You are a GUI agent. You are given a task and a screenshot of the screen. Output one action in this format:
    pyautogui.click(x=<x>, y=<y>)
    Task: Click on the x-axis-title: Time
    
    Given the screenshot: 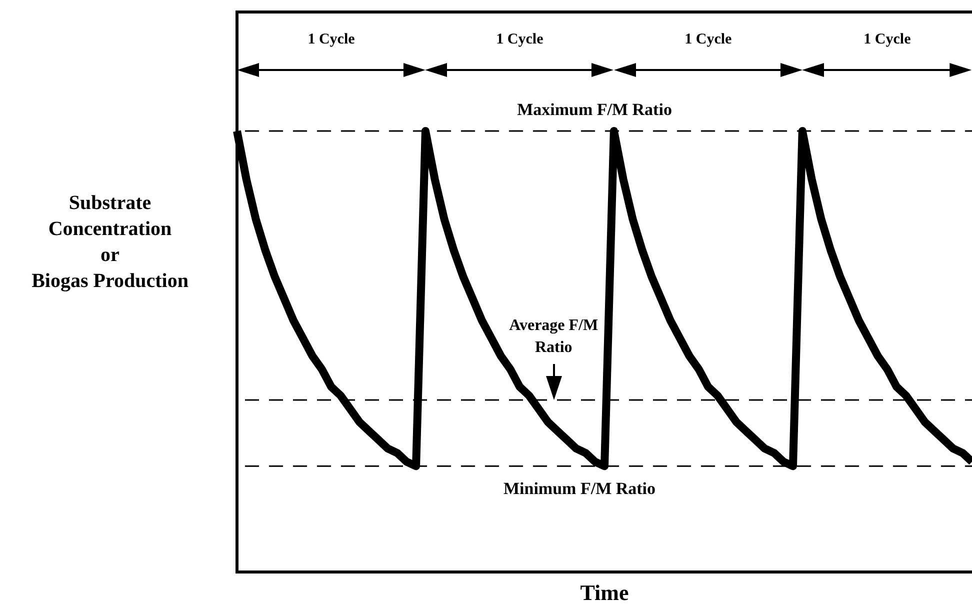 What is the action you would take?
    pyautogui.click(x=604, y=593)
    